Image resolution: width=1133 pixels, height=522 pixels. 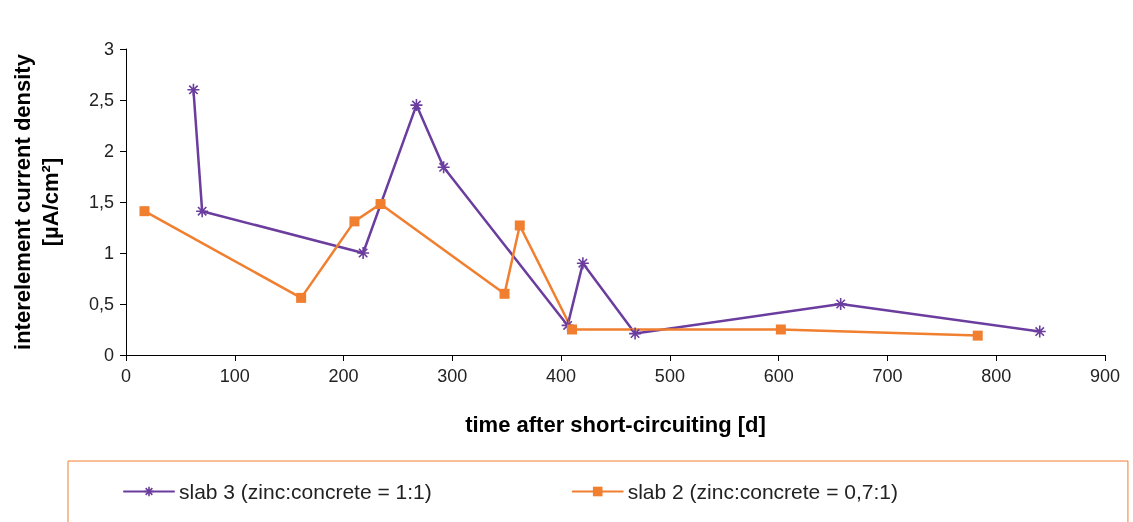 What do you see at coordinates (101, 100) in the screenshot?
I see `y-tick-label: 2,5` at bounding box center [101, 100].